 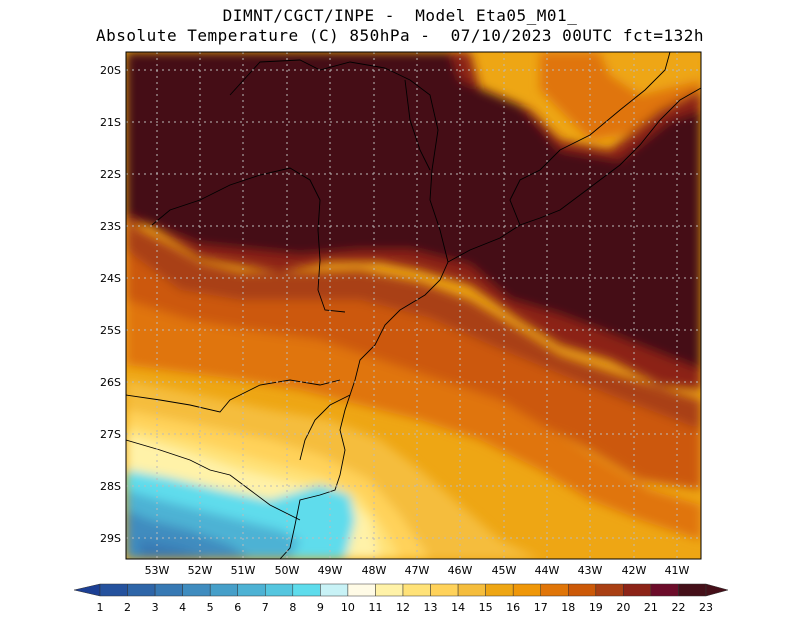 What do you see at coordinates (678, 607) in the screenshot?
I see `colorbar-label: 22` at bounding box center [678, 607].